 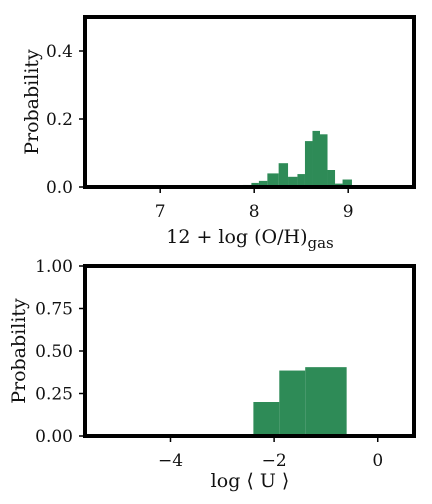 What do you see at coordinates (274, 461) in the screenshot?
I see `bottom-x-tick-label: −2` at bounding box center [274, 461].